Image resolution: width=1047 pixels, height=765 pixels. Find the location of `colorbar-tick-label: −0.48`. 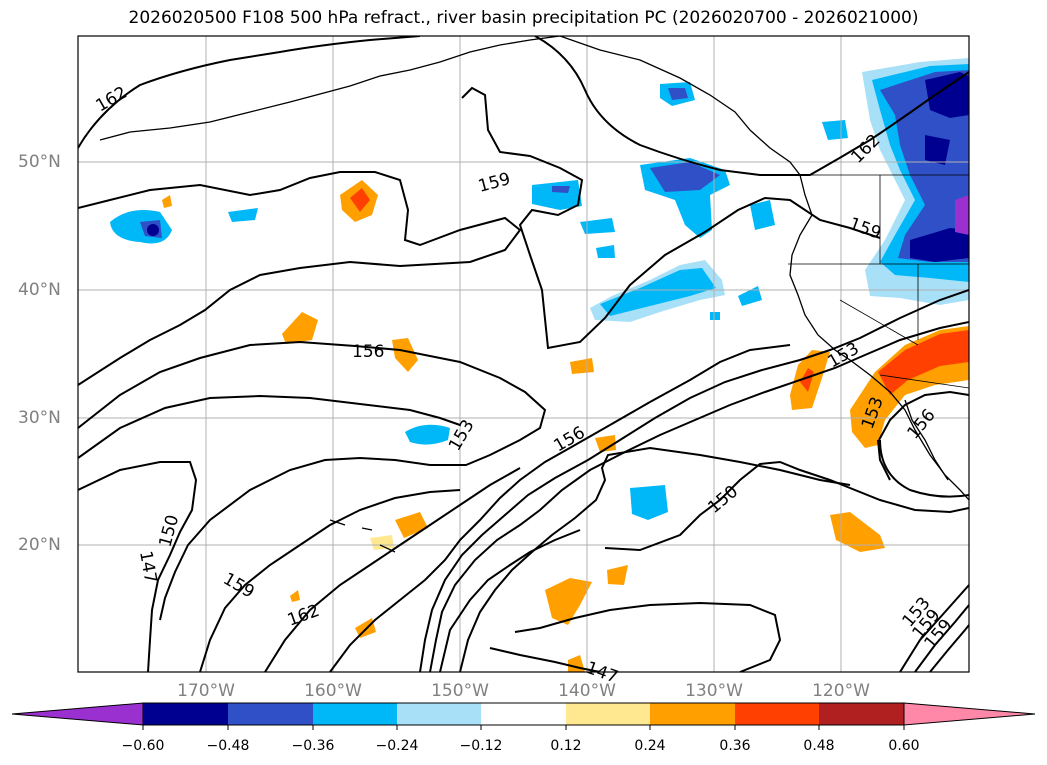

colorbar-tick-label: −0.48 is located at coordinates (228, 746).